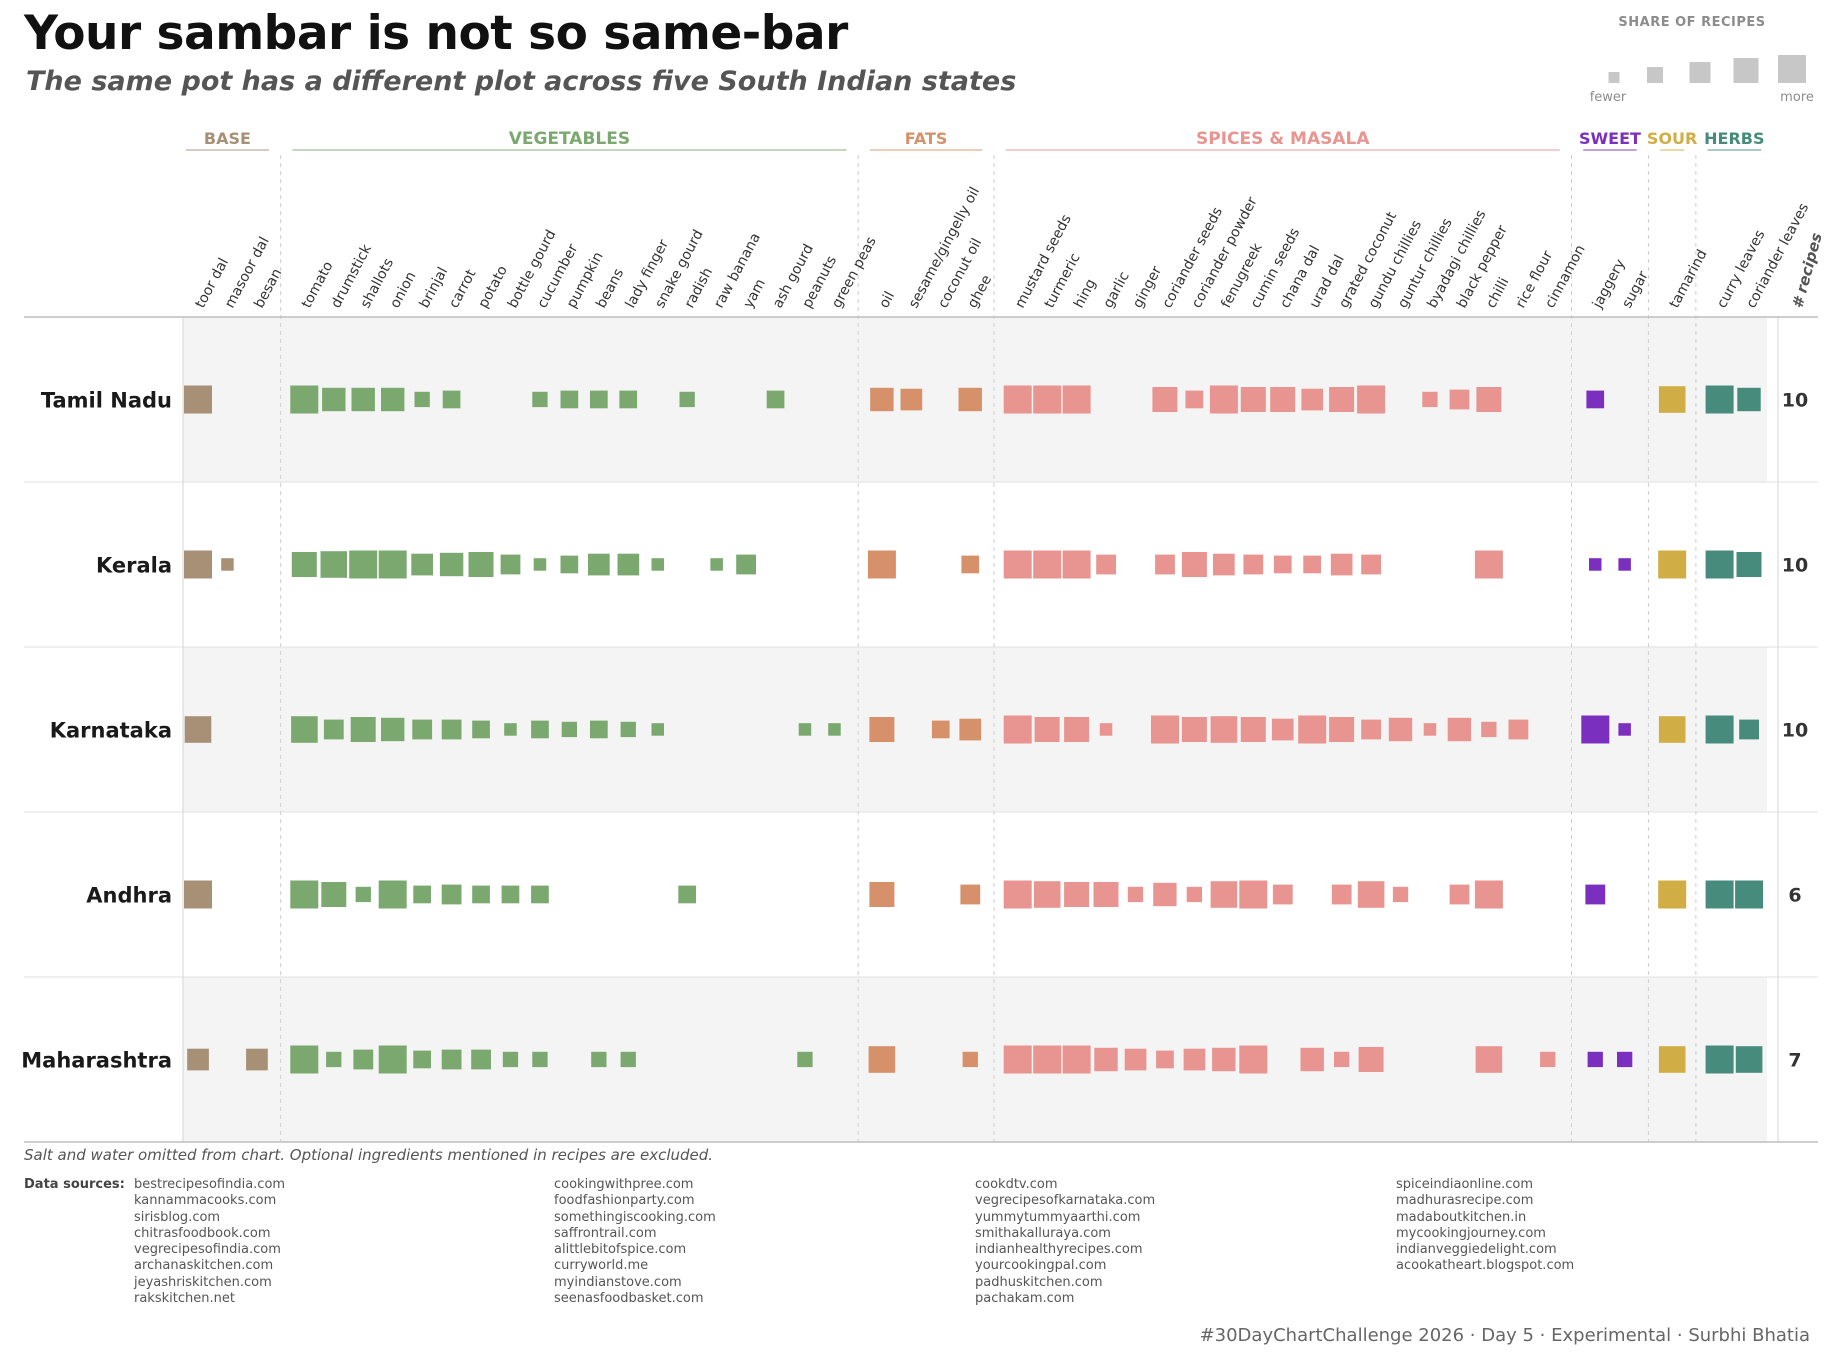 Image resolution: width=1848 pixels, height=1360 pixels. What do you see at coordinates (134, 566) in the screenshot?
I see `row-label-kerala: Kerala` at bounding box center [134, 566].